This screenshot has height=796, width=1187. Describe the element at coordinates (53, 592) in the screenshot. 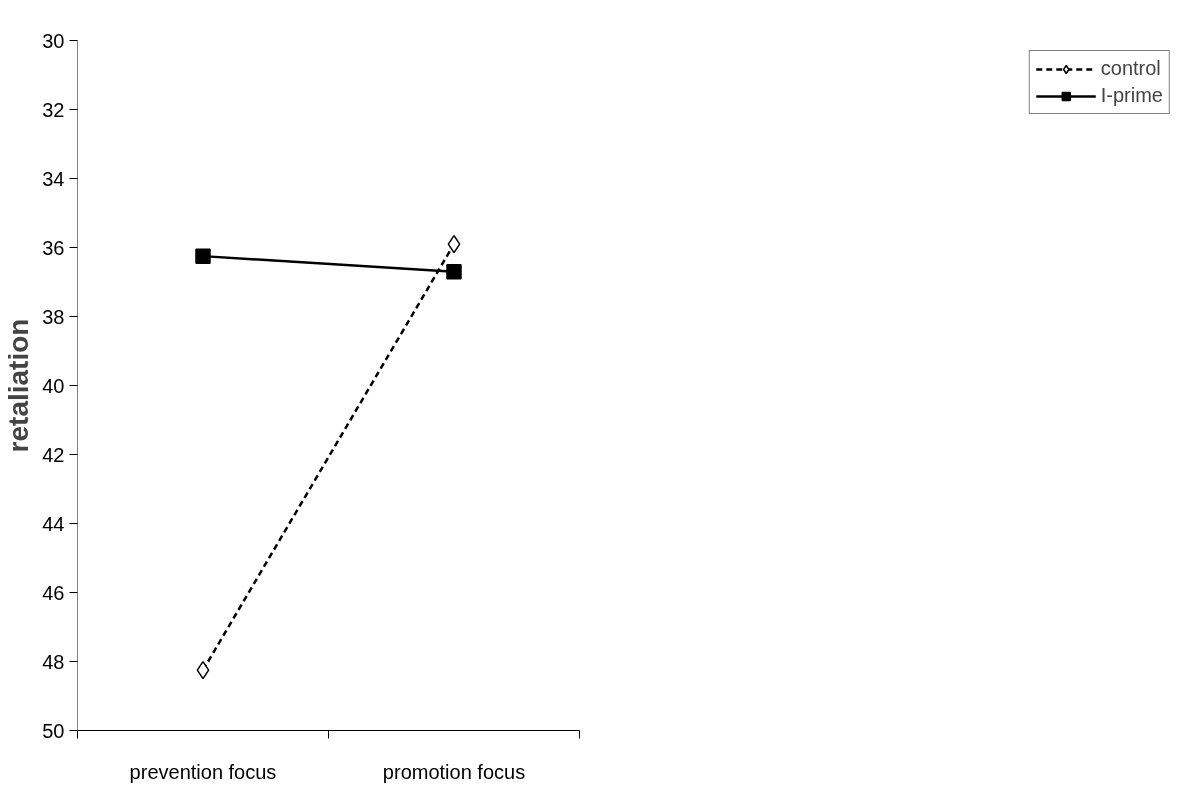

I see `y-tick-label: 46` at that location.